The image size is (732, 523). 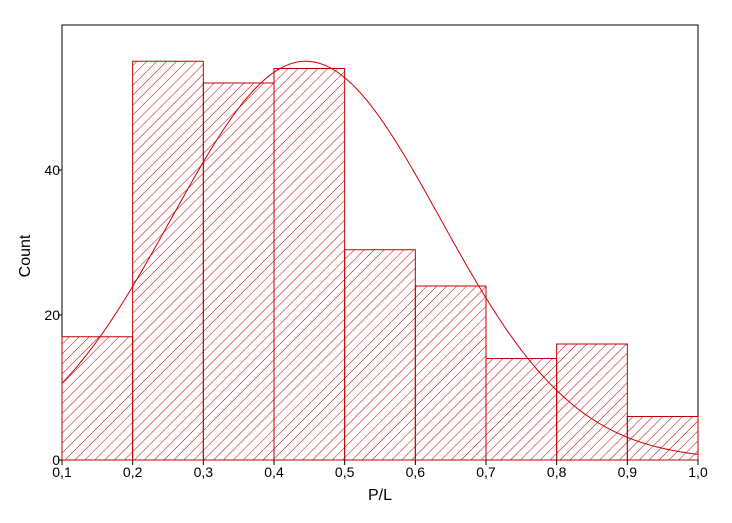 I want to click on y-ticks-group: 0 20 40, so click(x=53, y=315).